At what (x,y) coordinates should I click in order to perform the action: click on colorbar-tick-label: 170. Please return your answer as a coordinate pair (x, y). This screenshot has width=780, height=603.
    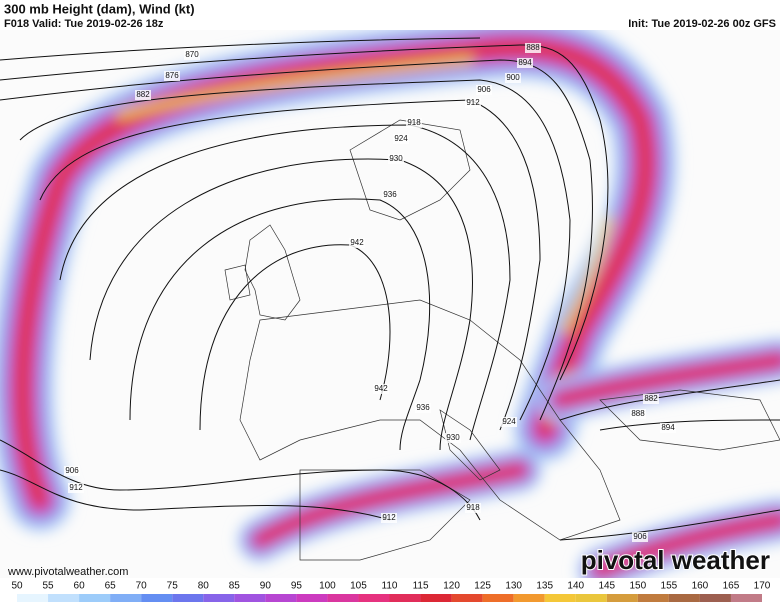
    Looking at the image, I should click on (762, 586).